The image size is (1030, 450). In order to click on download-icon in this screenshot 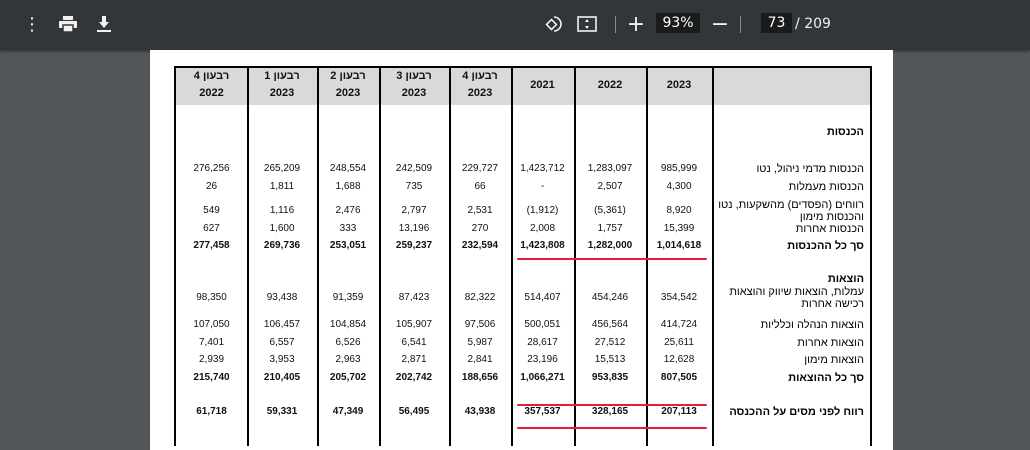, I will do `click(104, 24)`.